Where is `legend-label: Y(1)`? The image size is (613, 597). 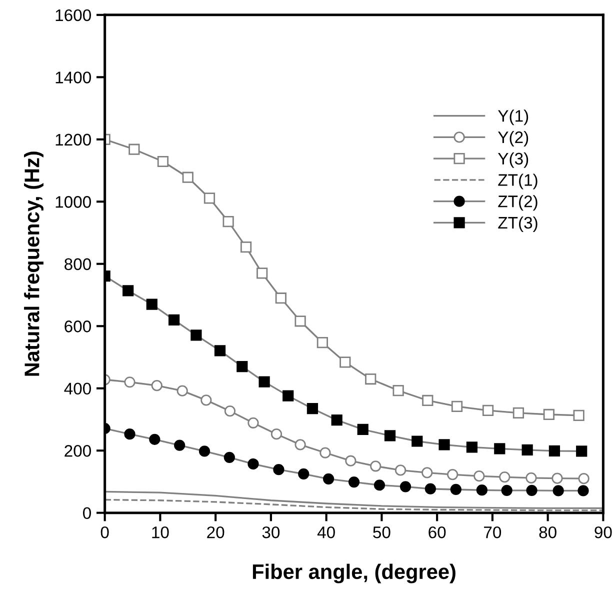 legend-label: Y(1) is located at coordinates (513, 118).